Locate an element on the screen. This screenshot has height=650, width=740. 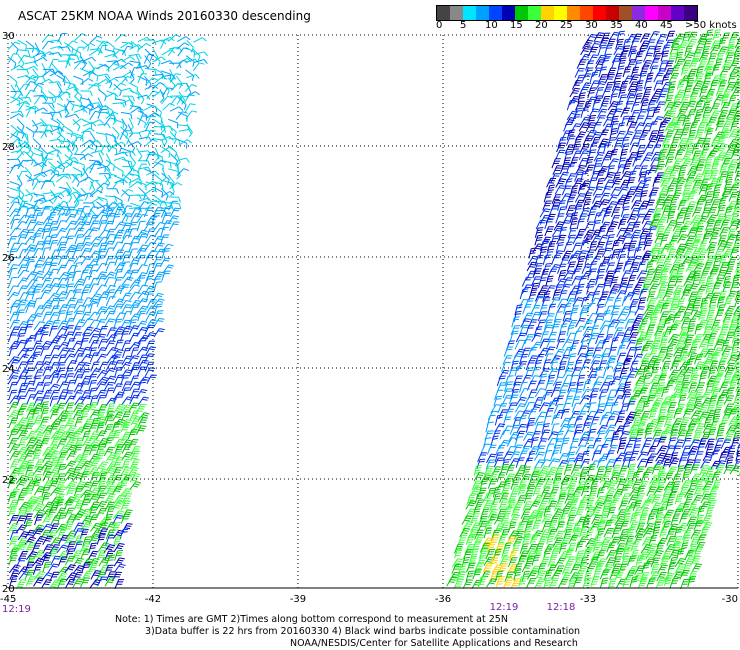
colorbar-label: 5 is located at coordinates (463, 25).